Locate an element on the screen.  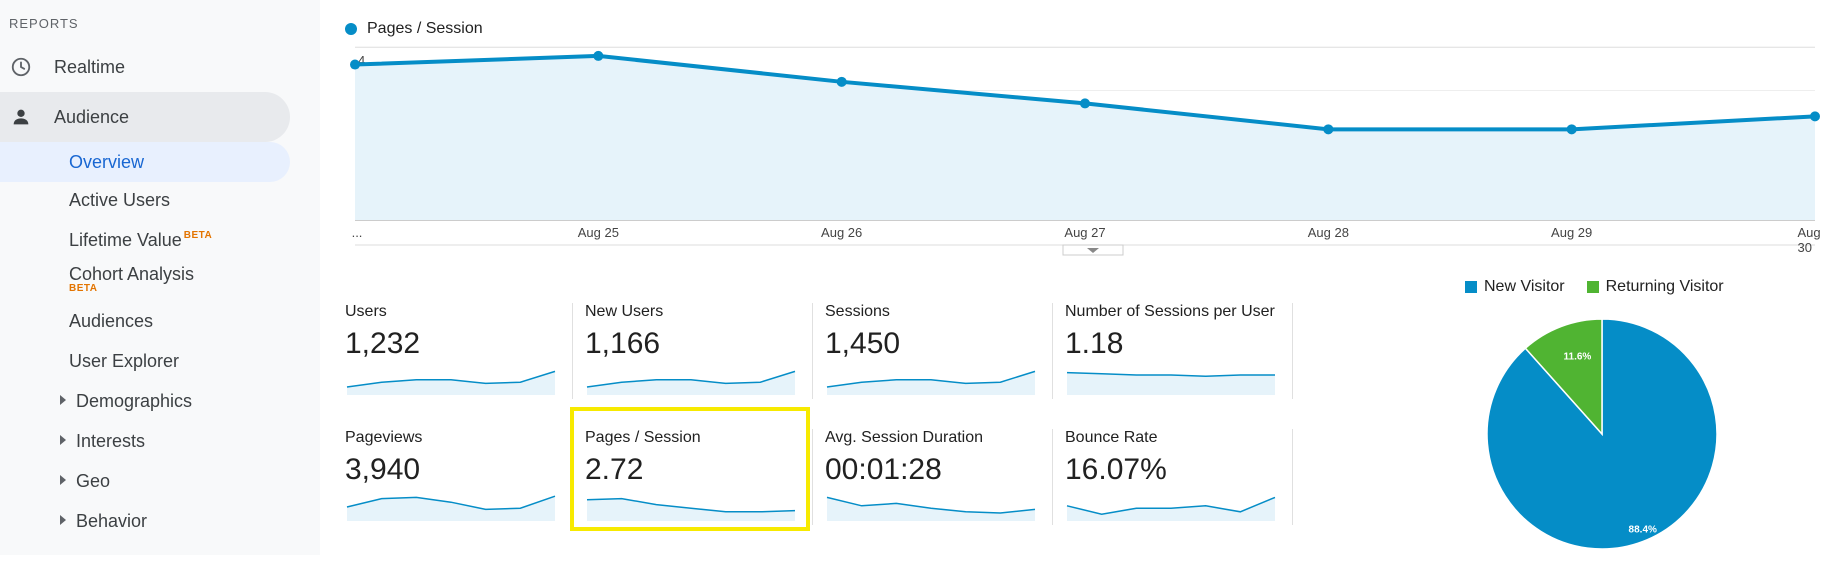
chart-legend: Pages / Session is located at coordinates (414, 29).